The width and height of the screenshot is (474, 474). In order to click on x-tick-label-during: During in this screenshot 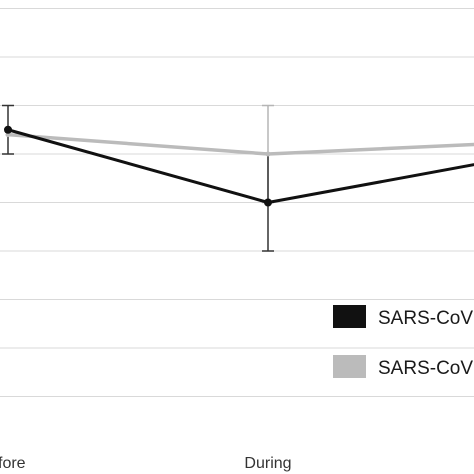, I will do `click(267, 463)`.